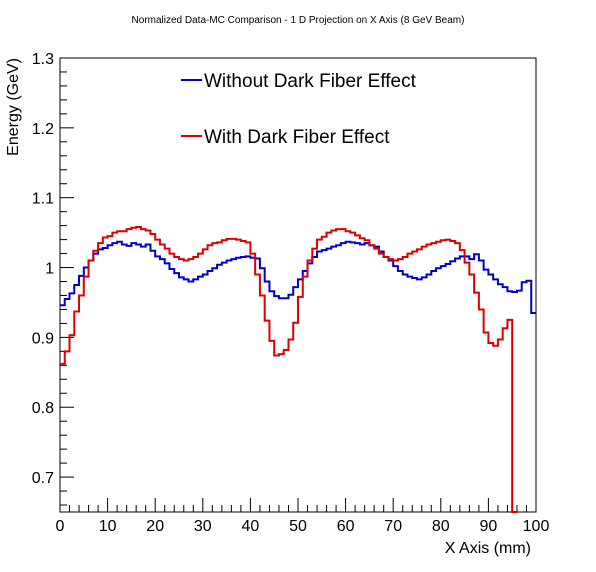 The image size is (596, 572). I want to click on x-tick-label: 20, so click(155, 526).